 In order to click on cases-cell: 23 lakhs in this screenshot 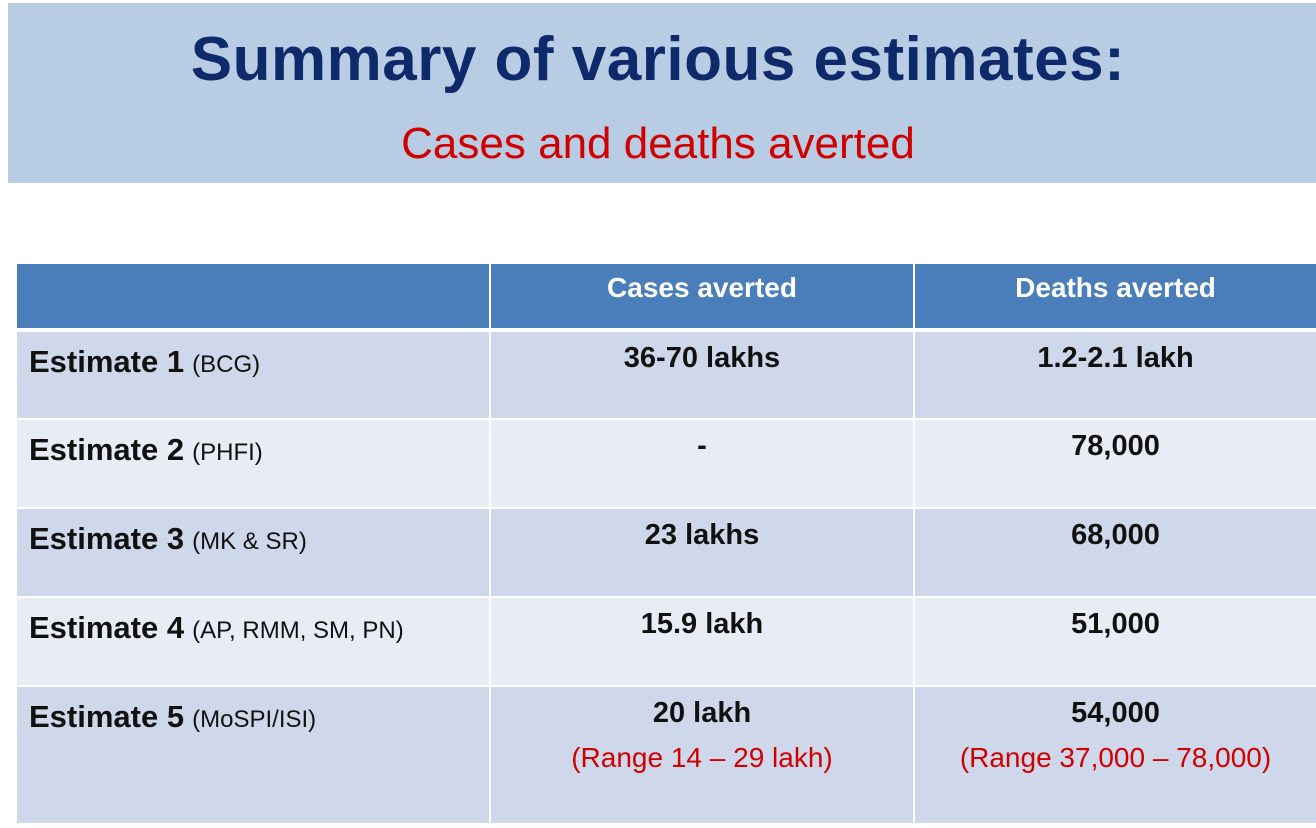, I will do `click(702, 553)`.